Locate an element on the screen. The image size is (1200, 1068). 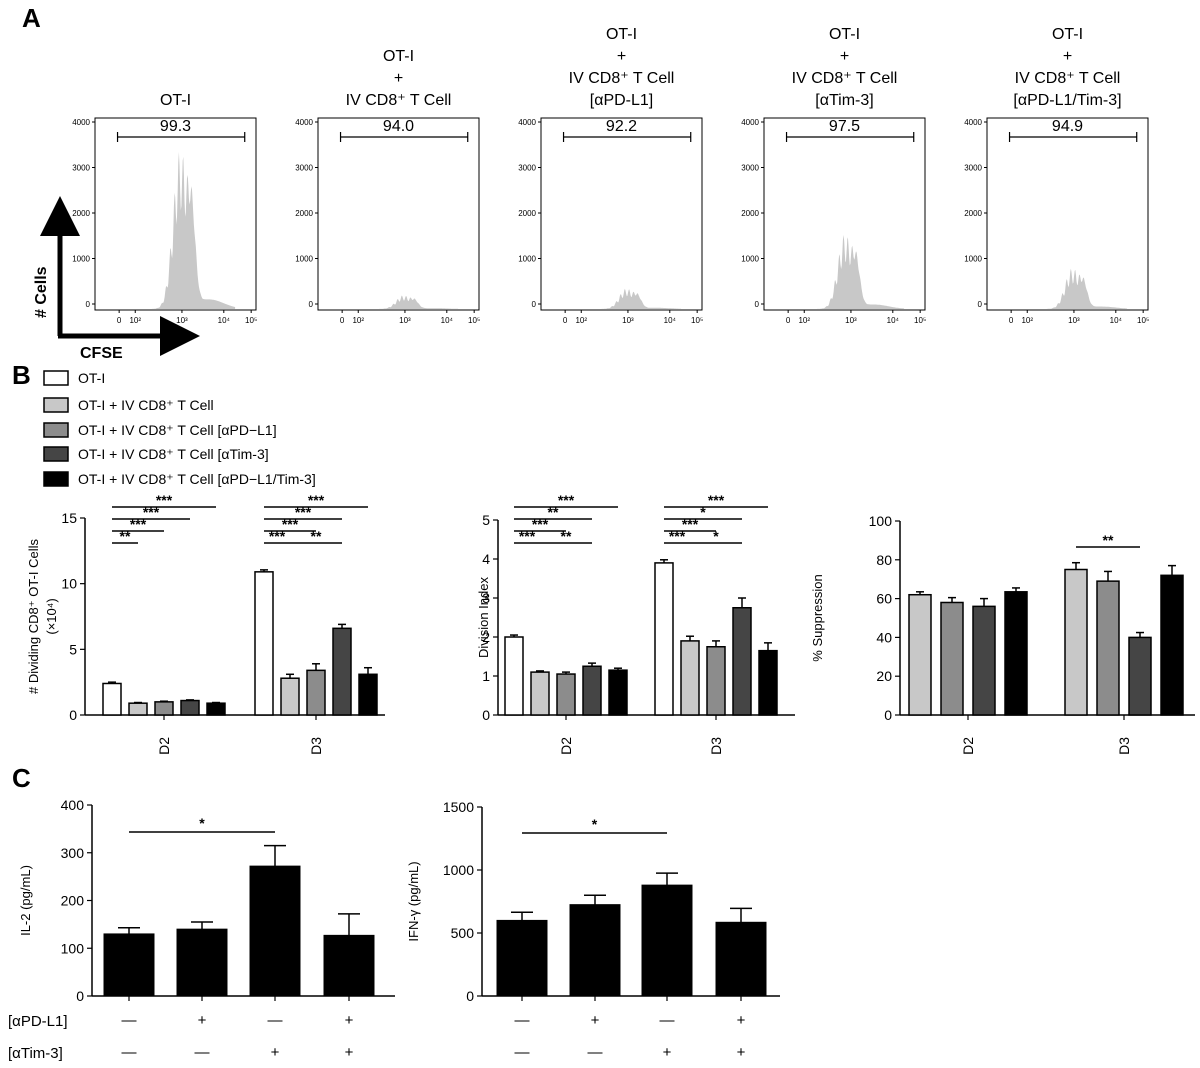
legend-label-2: OT-I + IV CD8⁺ T Cell [αPD−L1] is located at coordinates (177, 430).